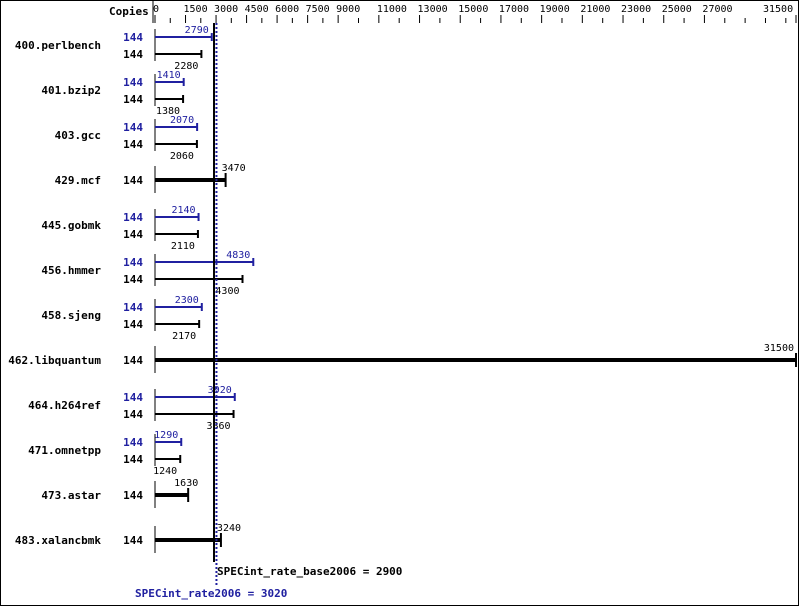 This screenshot has height=606, width=799. I want to click on x-tick-label: 7500, so click(318, 9).